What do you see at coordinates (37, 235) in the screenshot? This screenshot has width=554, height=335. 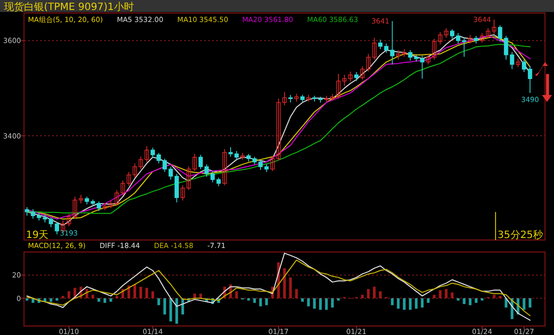 I see `annotation: 19天` at bounding box center [37, 235].